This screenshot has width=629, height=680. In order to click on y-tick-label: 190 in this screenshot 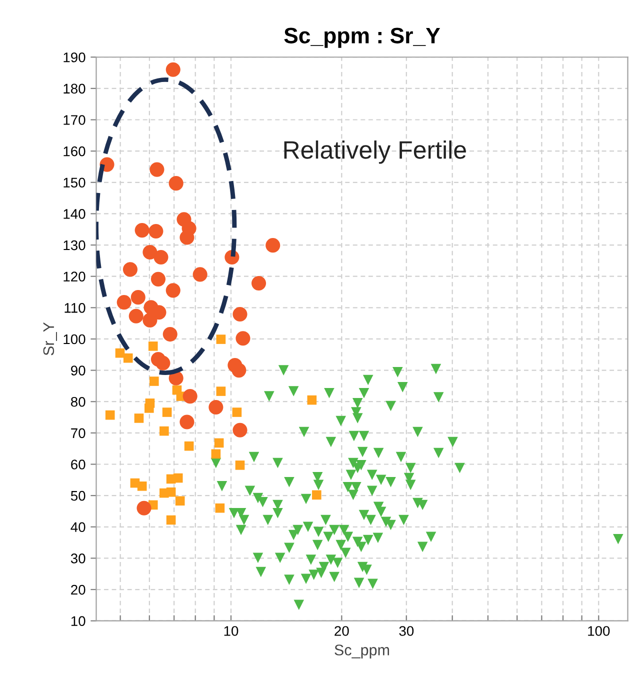, I will do `click(75, 57)`.